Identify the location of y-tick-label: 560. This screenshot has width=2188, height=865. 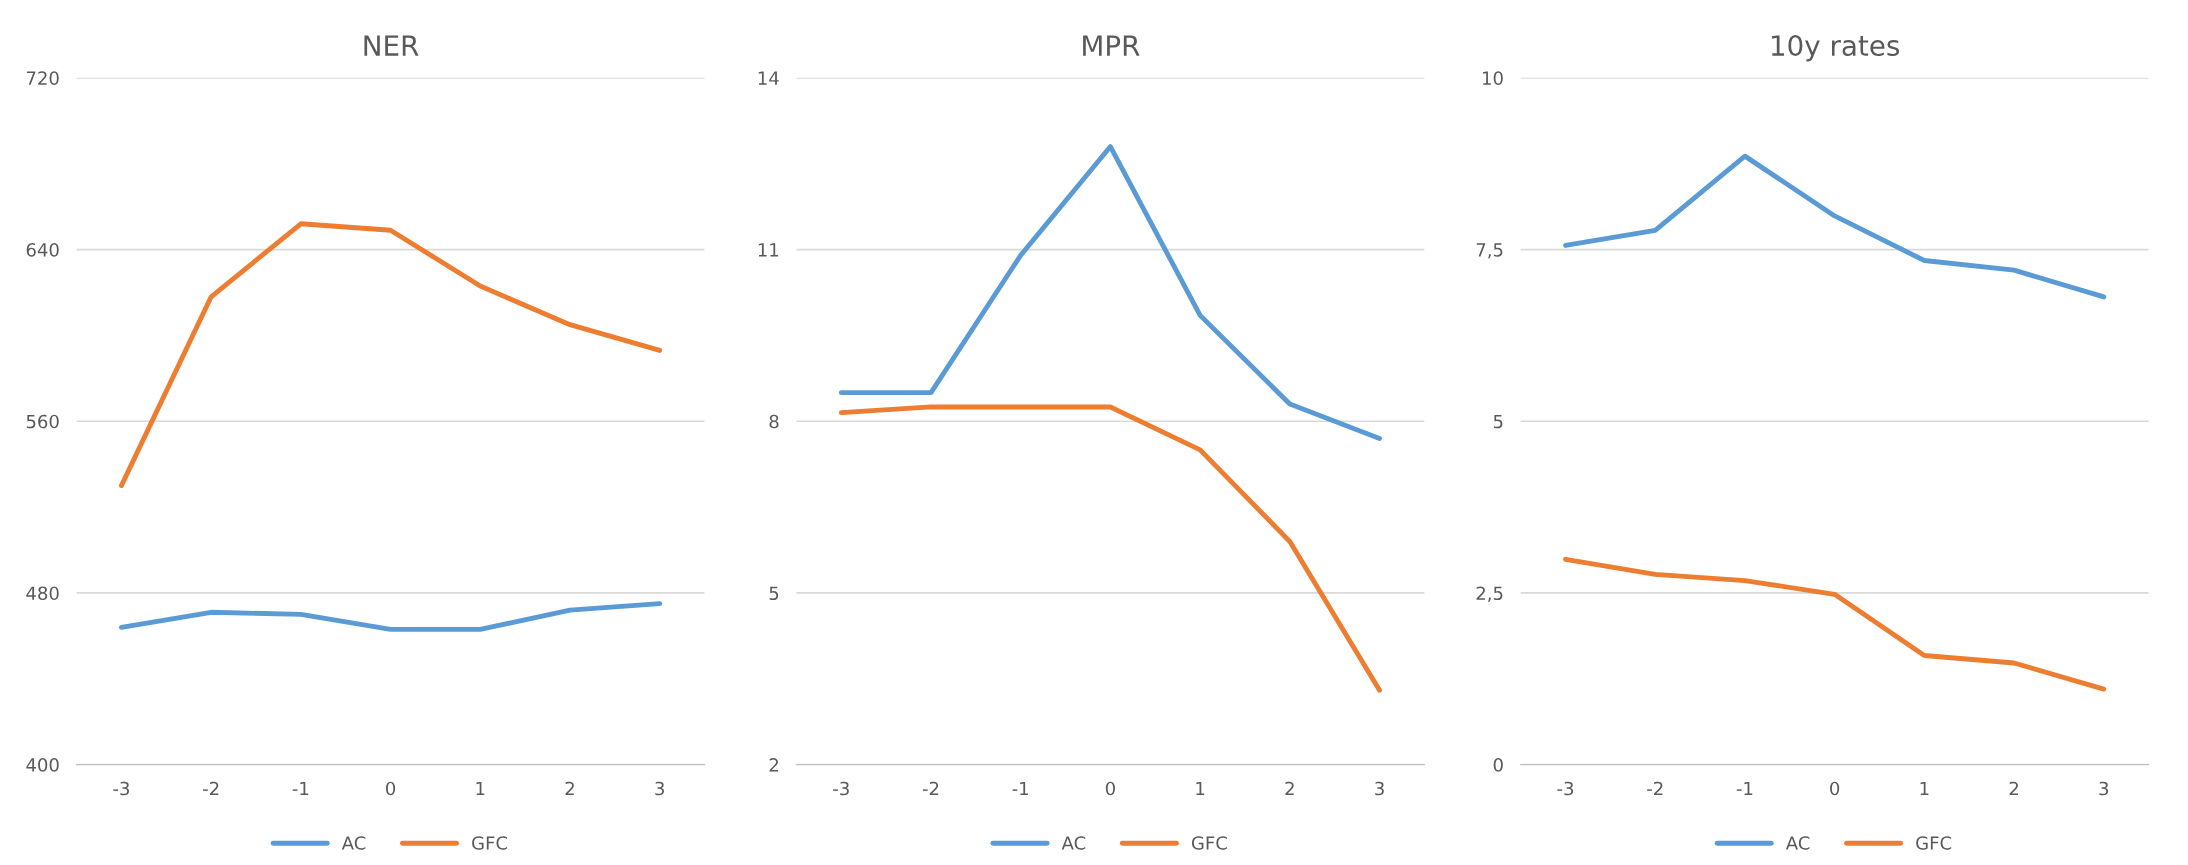
(42, 421).